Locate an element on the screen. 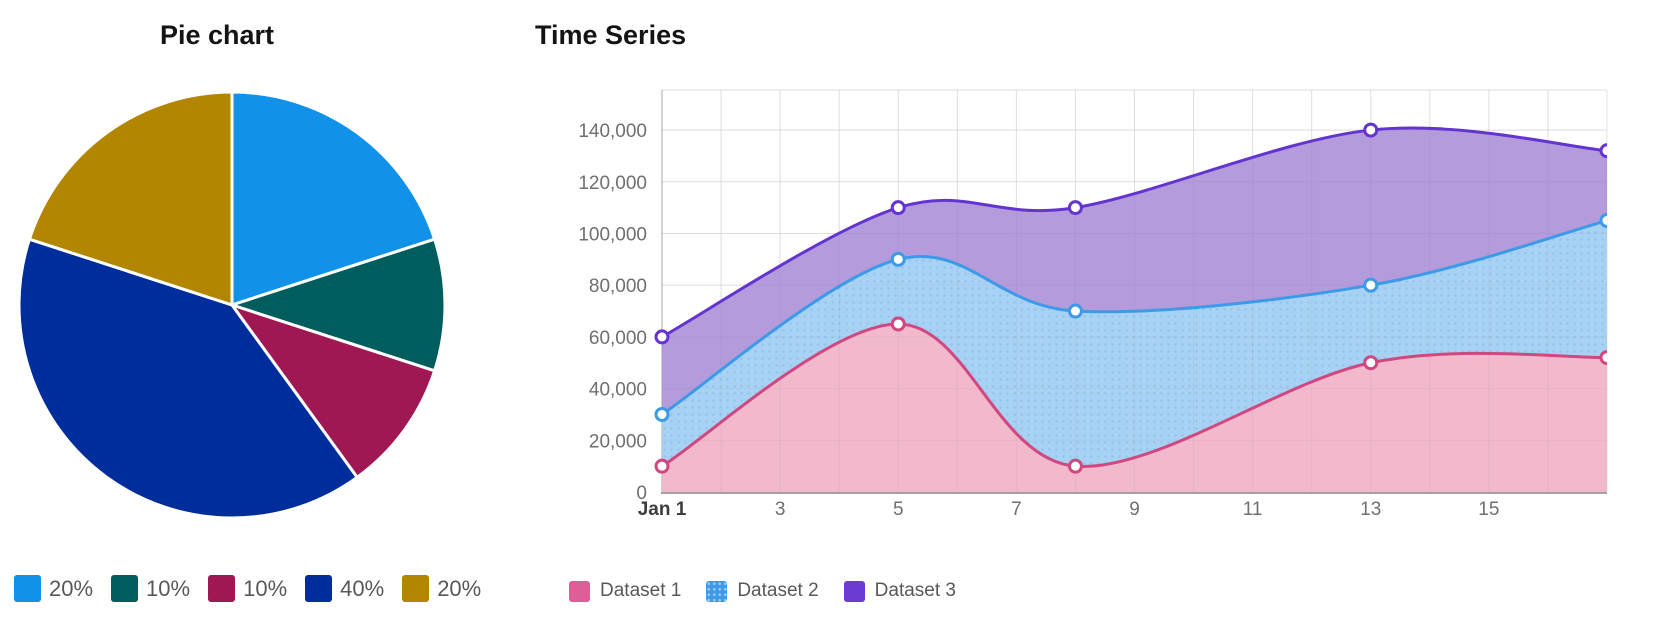 Image resolution: width=1672 pixels, height=622 pixels. pie-legend-item-4: 20% is located at coordinates (441, 588).